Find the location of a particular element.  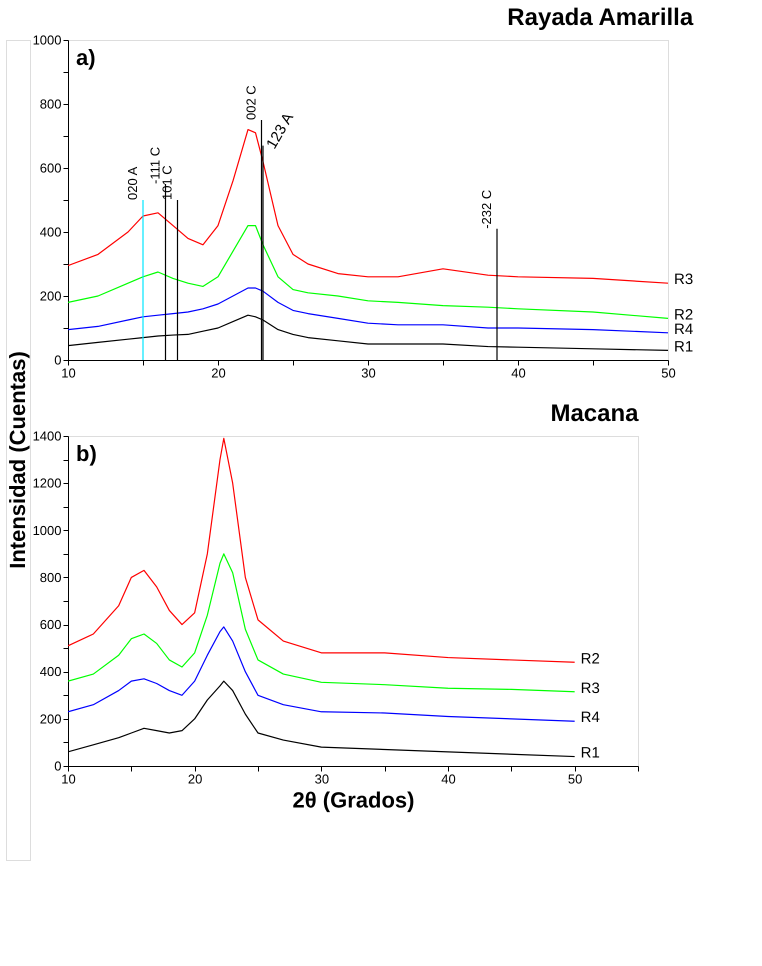

annotation: 020 A is located at coordinates (132, 183).